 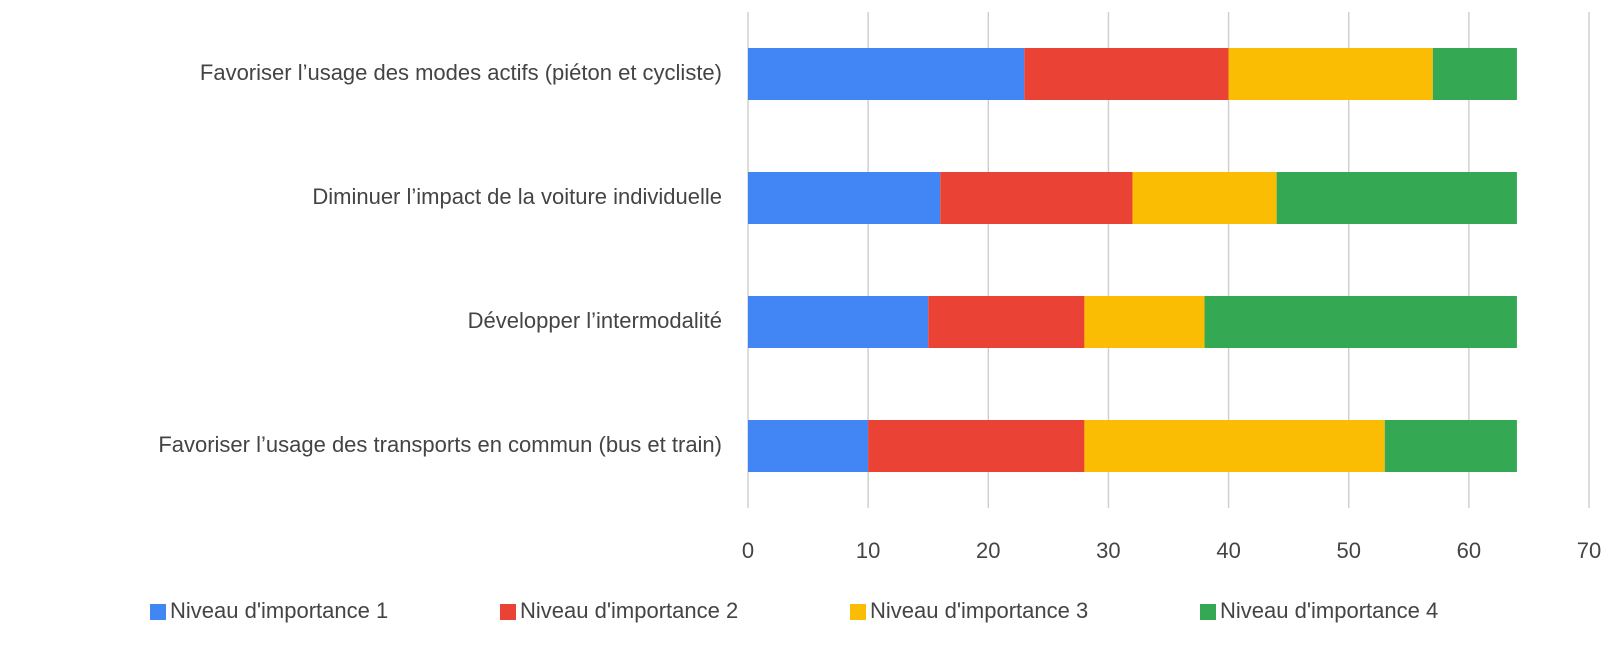 What do you see at coordinates (1228, 550) in the screenshot?
I see `x-tick-label: 40` at bounding box center [1228, 550].